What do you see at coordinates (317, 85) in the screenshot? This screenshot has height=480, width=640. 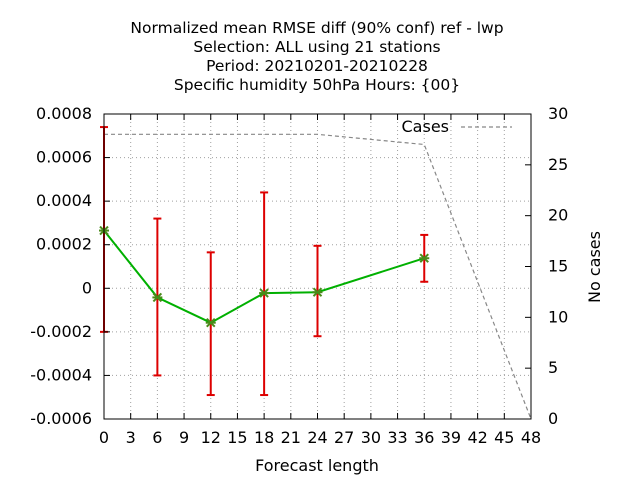 I see `title-line-4: Specific humidity 50hPa Hours: {00}` at bounding box center [317, 85].